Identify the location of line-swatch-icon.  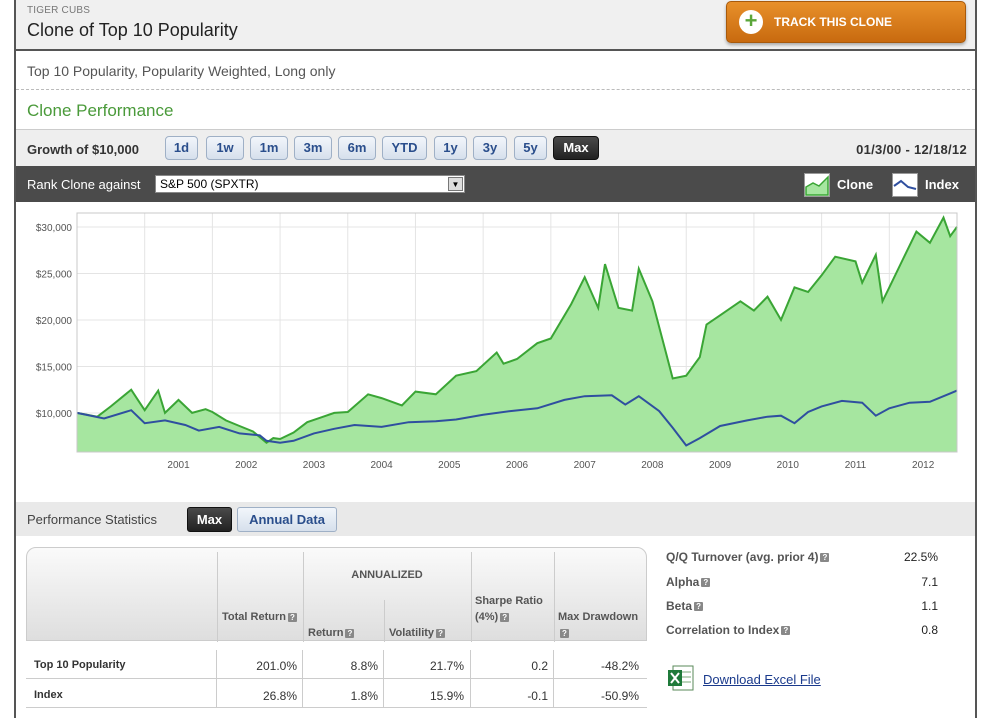
(905, 185).